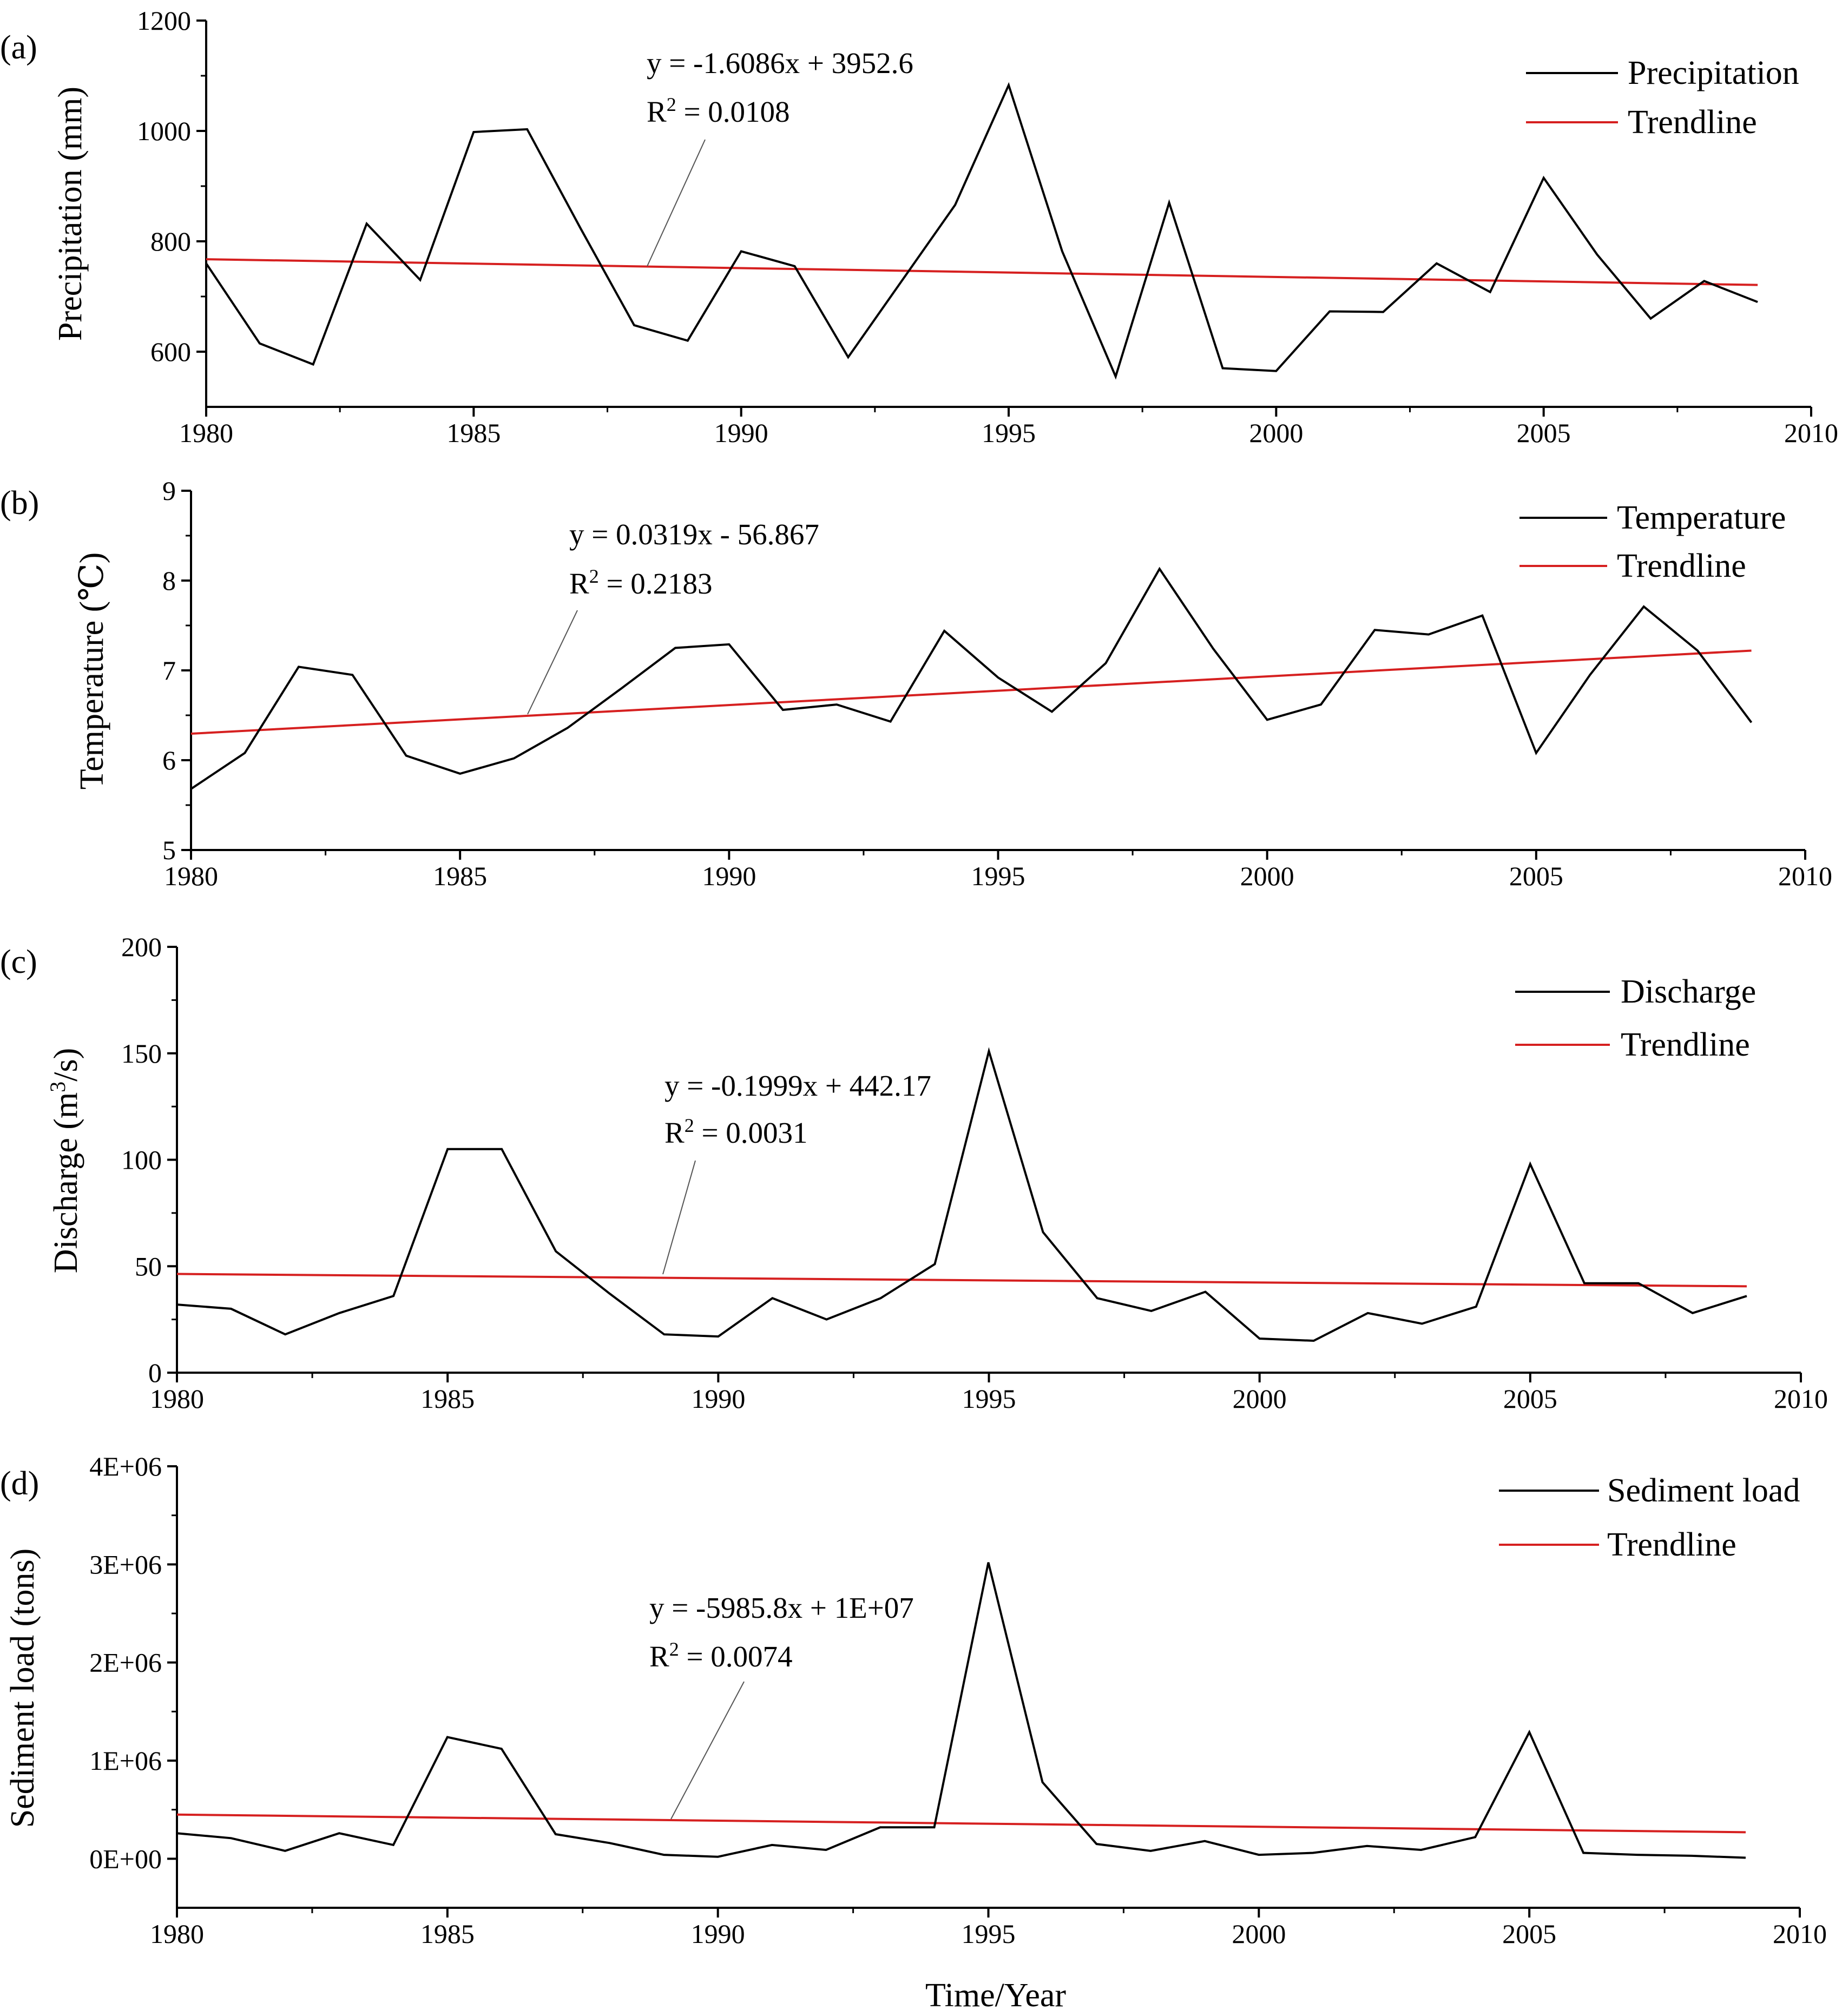  I want to click on y-tick-label: 1000, so click(164, 131).